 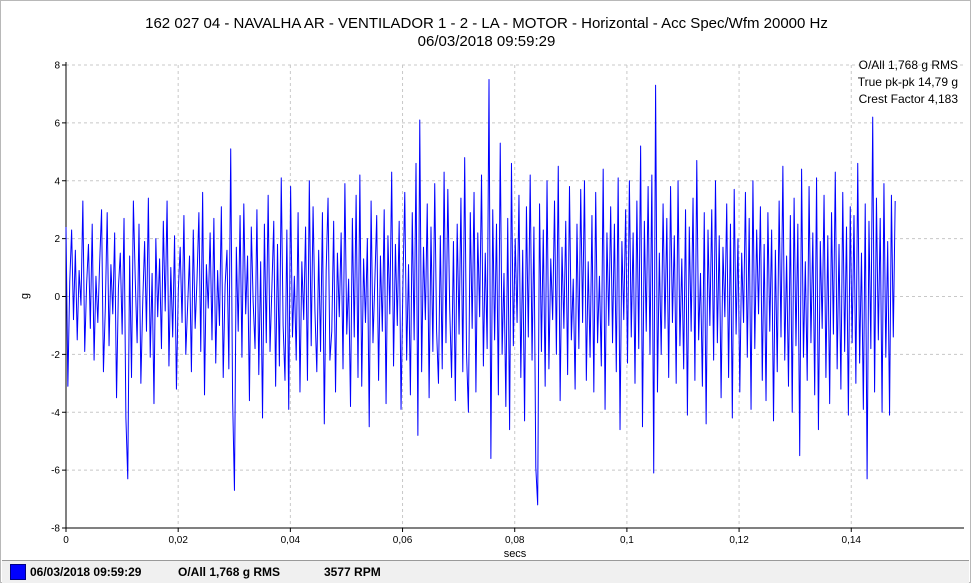 What do you see at coordinates (852, 540) in the screenshot?
I see `x-tick-label: 0,14` at bounding box center [852, 540].